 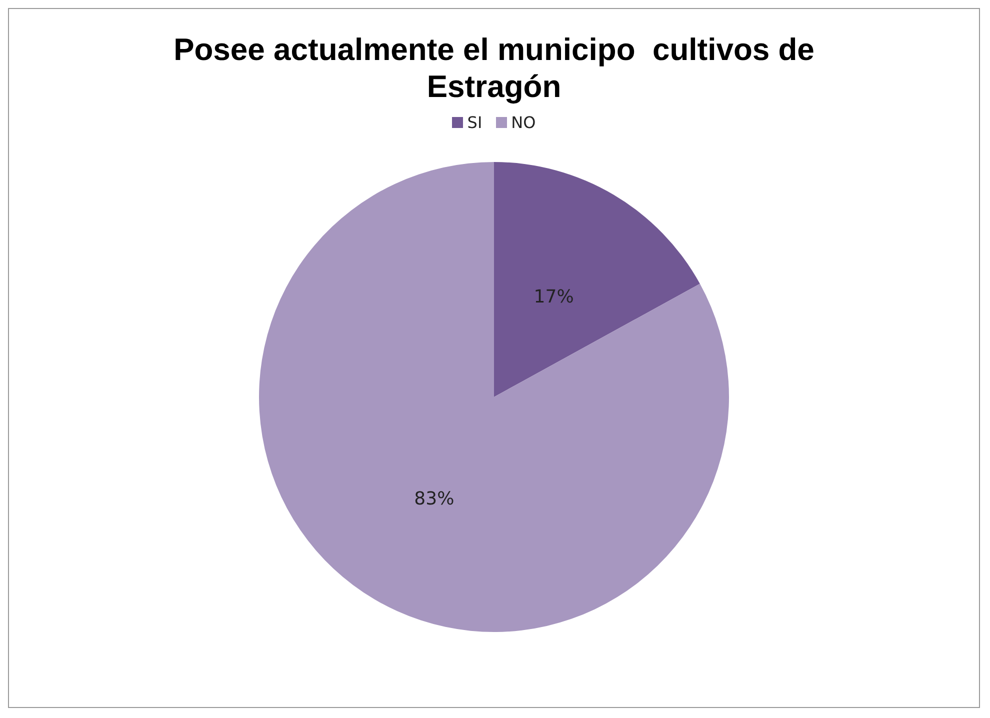 What do you see at coordinates (474, 122) in the screenshot?
I see `legend-label: SI` at bounding box center [474, 122].